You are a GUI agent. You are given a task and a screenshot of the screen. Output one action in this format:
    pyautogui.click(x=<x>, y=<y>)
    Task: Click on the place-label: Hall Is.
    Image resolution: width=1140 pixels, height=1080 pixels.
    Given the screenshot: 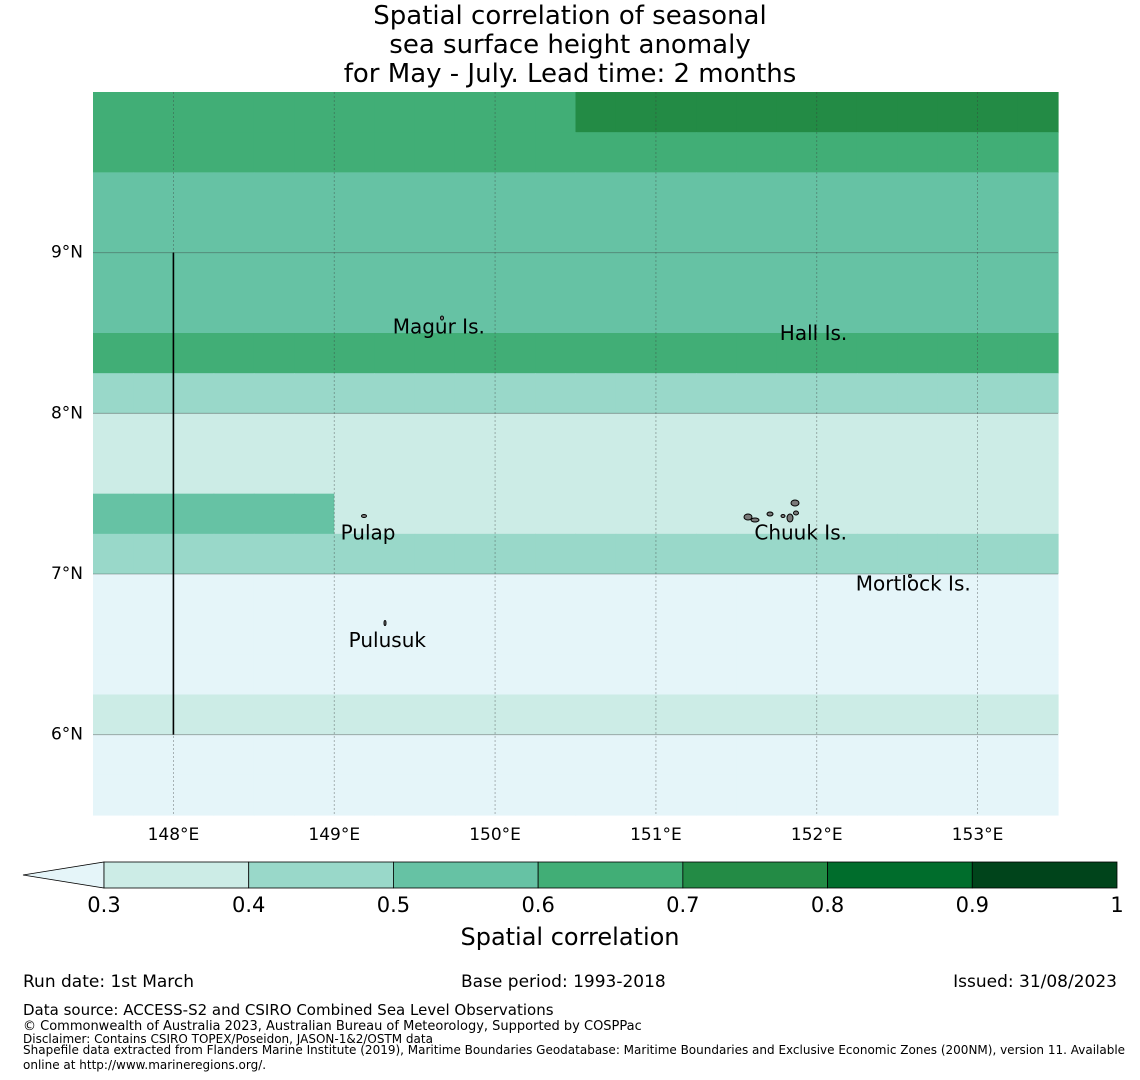 What is the action you would take?
    pyautogui.click(x=813, y=333)
    